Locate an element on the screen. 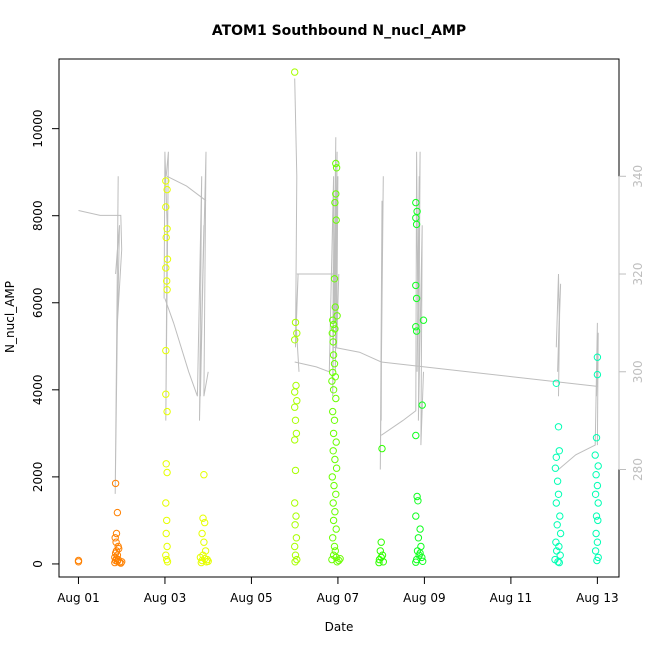 The height and width of the screenshot is (650, 650). x-tick-label: Aug 09 is located at coordinates (424, 598).